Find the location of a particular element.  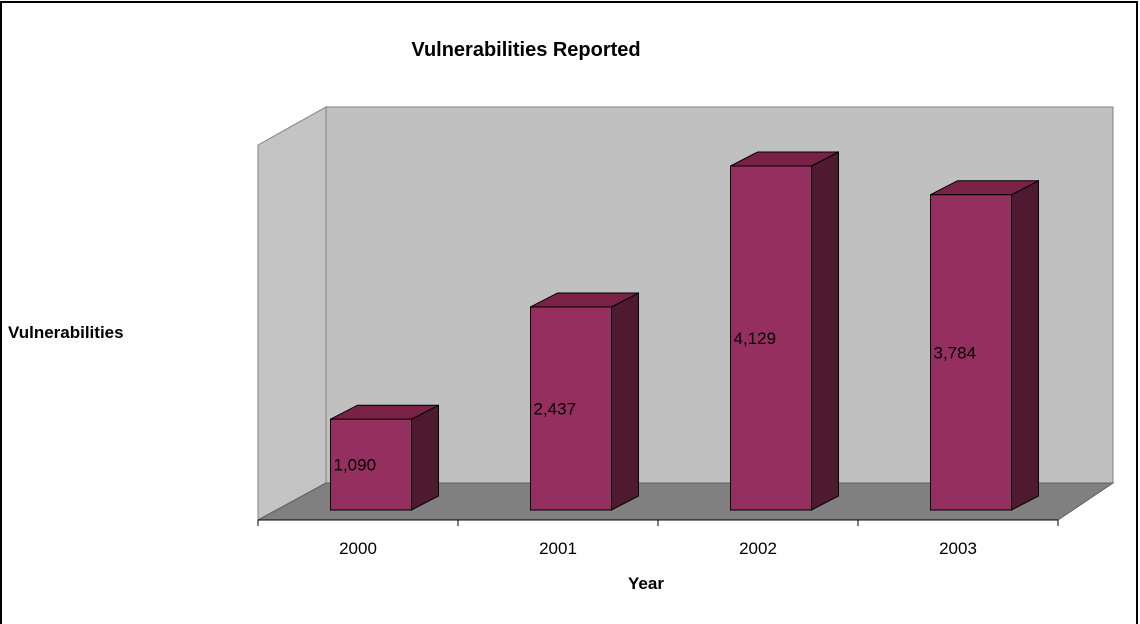

x-tick-label-2002: 2002 is located at coordinates (758, 548).